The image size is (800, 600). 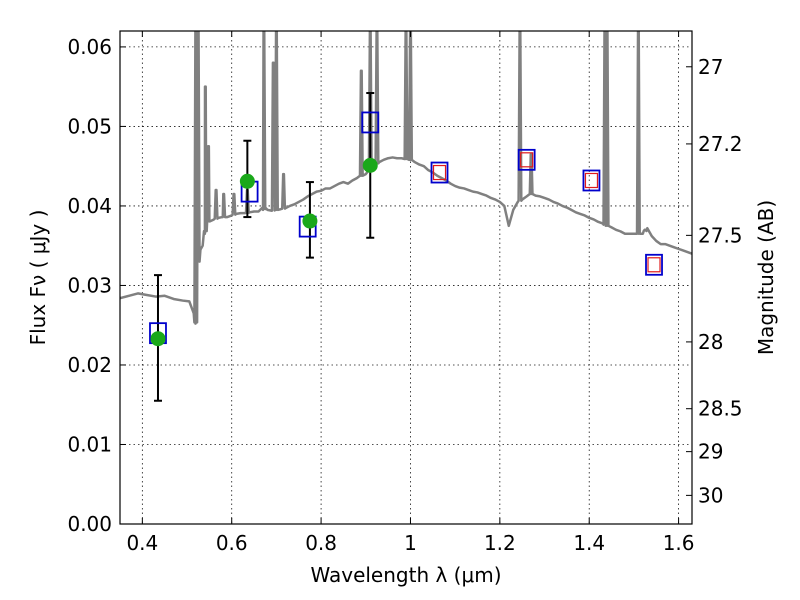 What do you see at coordinates (89, 47) in the screenshot?
I see `y-tick-label: 0.06` at bounding box center [89, 47].